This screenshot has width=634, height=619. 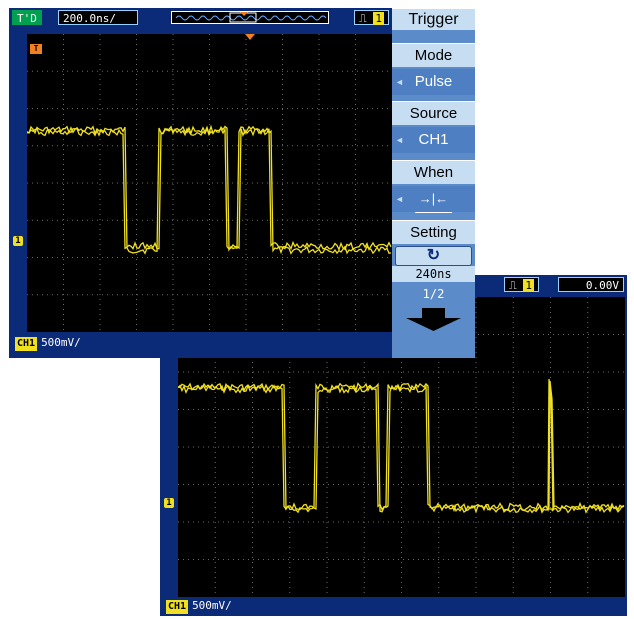 What do you see at coordinates (433, 19) in the screenshot?
I see `trigger-menu-title: Trigger` at bounding box center [433, 19].